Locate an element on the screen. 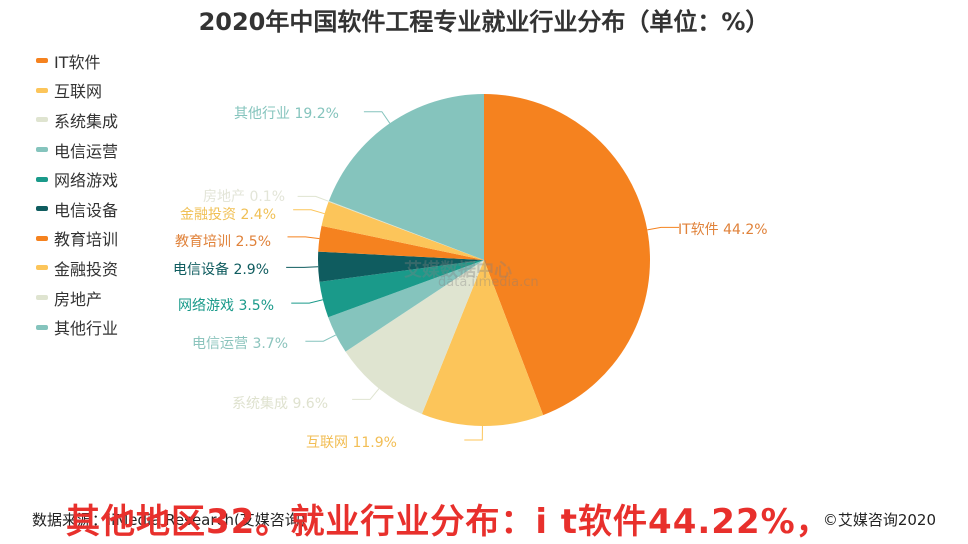  legend-label: IT软件 is located at coordinates (77, 62).